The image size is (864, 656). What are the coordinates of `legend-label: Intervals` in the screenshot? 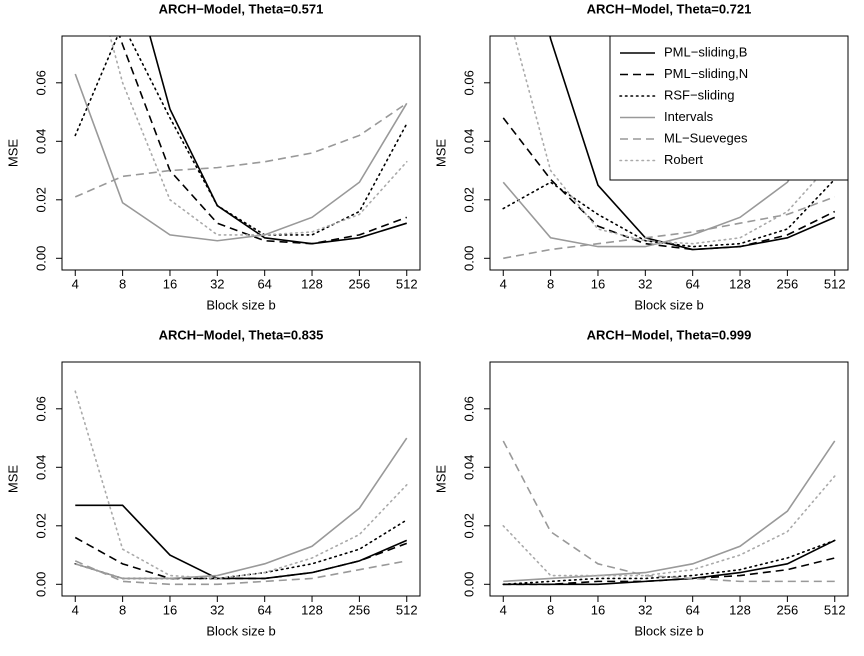 It's located at (689, 116).